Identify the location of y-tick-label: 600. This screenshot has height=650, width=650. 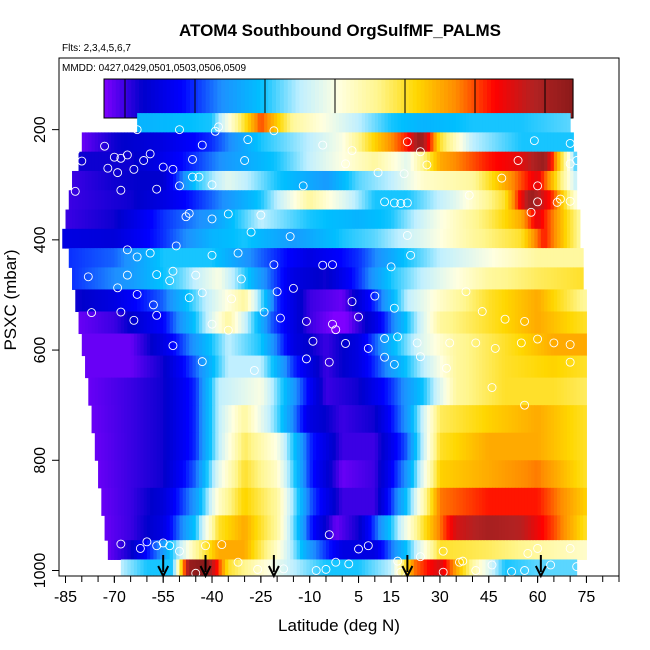
(40, 350).